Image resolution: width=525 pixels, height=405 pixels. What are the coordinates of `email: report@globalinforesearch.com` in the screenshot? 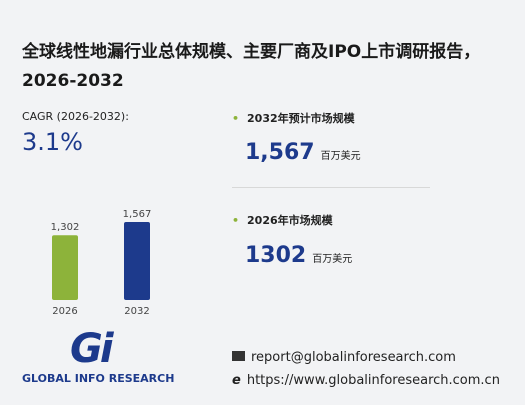 It's located at (353, 357).